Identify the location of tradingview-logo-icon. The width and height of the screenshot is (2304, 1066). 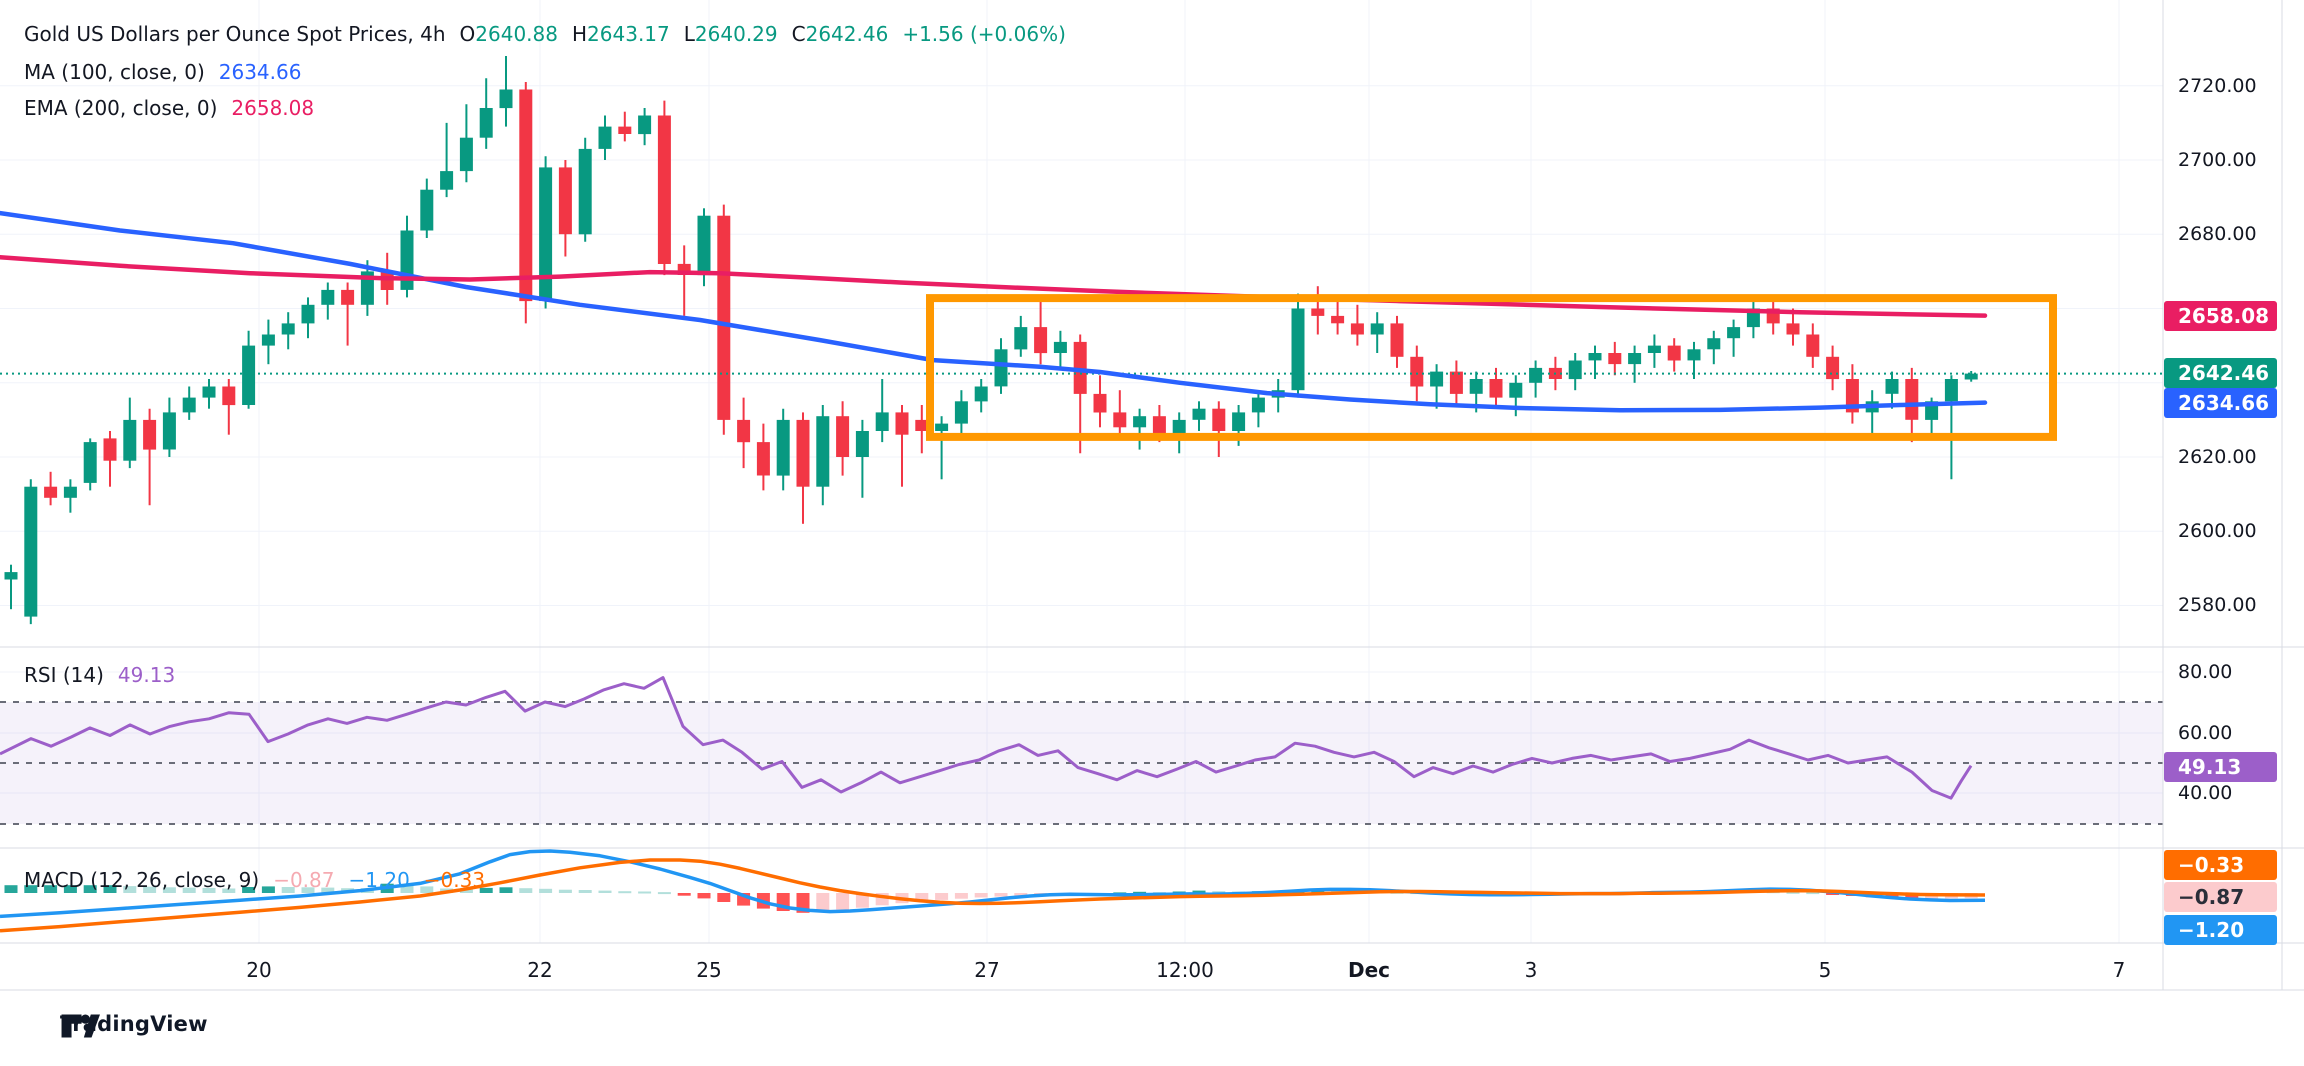
(80, 1026).